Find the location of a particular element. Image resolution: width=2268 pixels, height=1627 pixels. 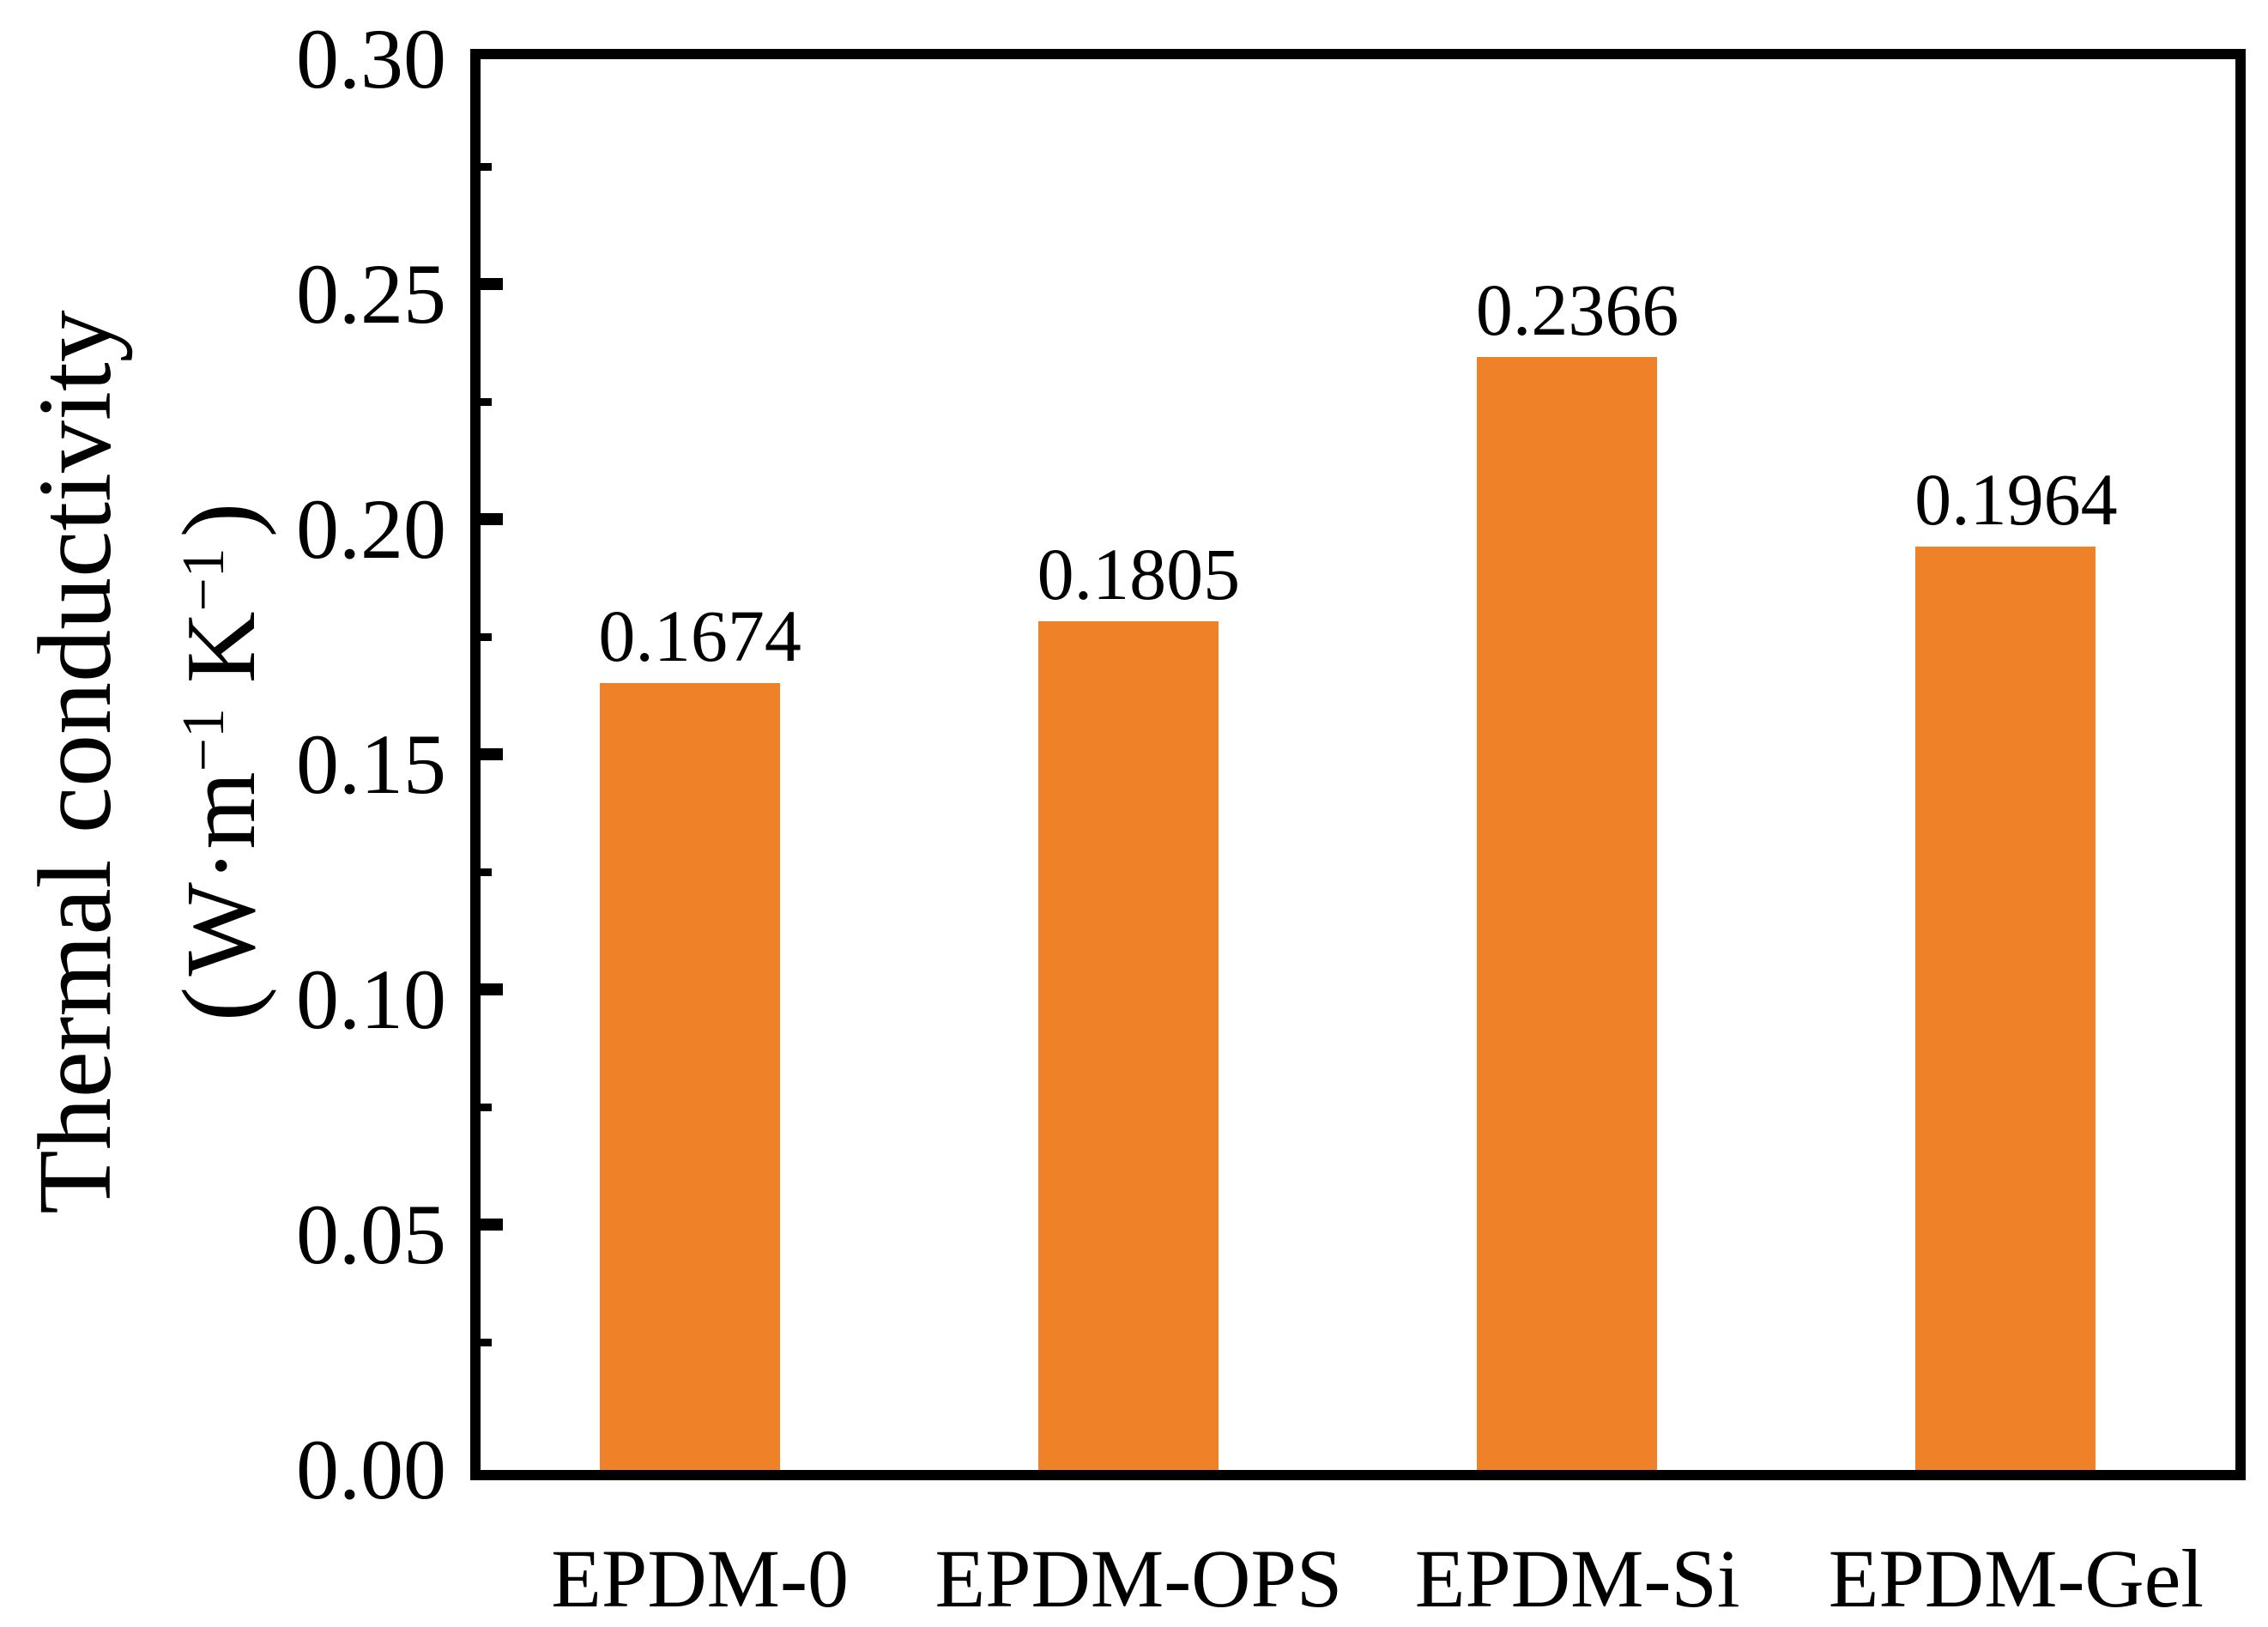

x-category-label: EPDM-OPS is located at coordinates (1138, 1578).